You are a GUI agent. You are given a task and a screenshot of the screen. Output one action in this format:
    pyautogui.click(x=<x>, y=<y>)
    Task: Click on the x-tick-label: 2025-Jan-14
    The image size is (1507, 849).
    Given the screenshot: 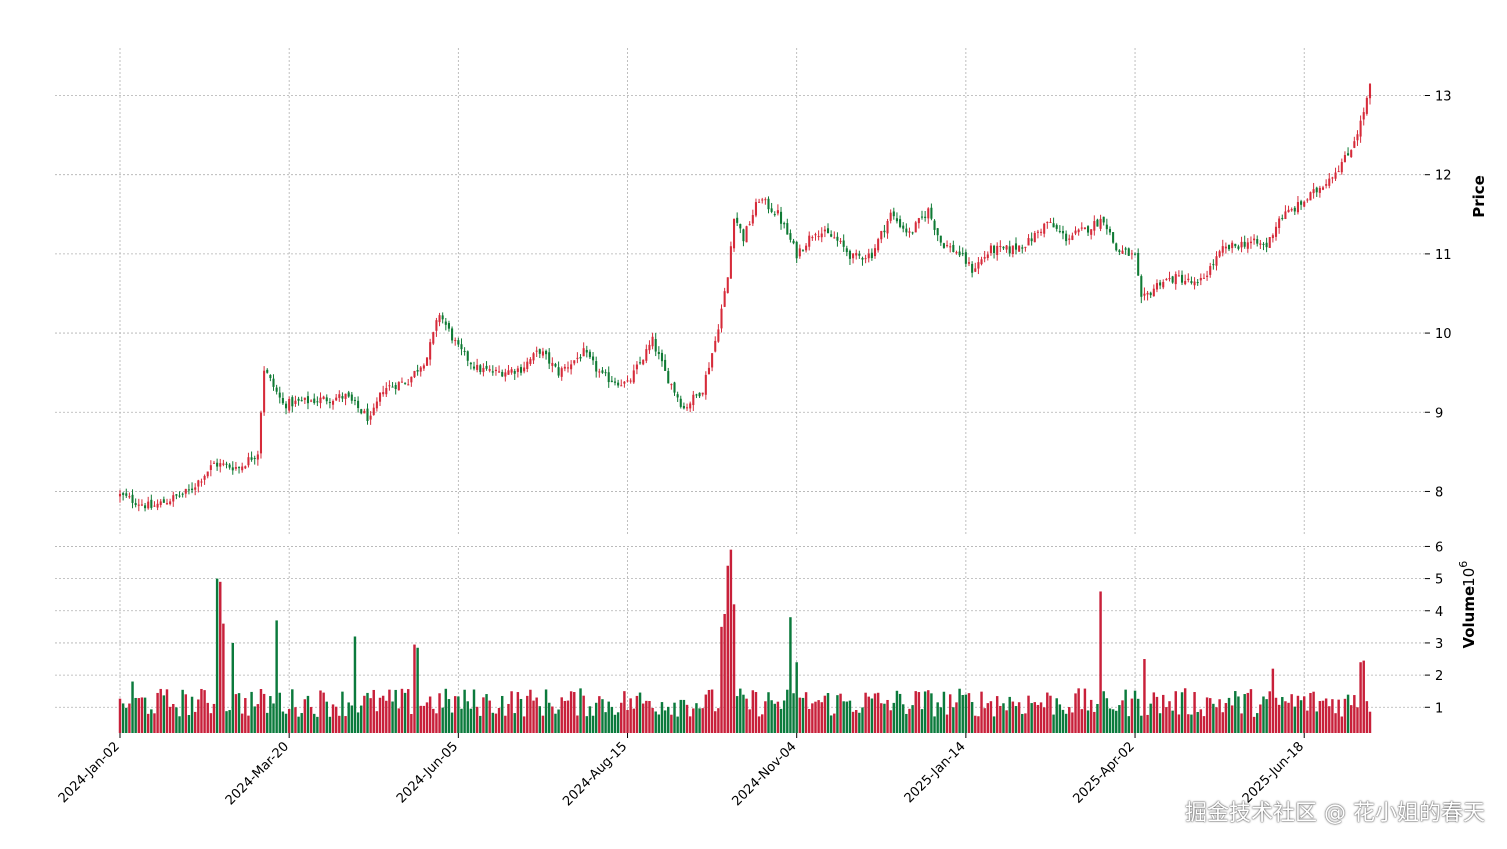 What is the action you would take?
    pyautogui.click(x=935, y=772)
    